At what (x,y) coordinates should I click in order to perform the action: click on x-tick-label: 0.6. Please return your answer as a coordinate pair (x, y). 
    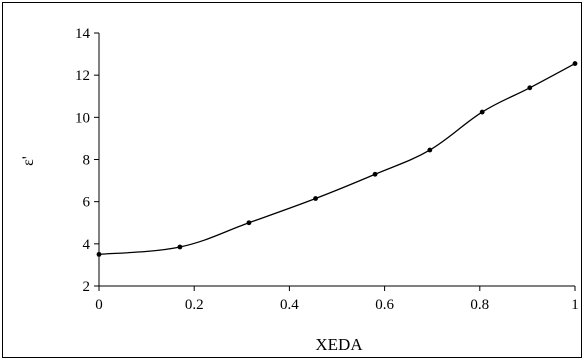
    Looking at the image, I should click on (384, 305).